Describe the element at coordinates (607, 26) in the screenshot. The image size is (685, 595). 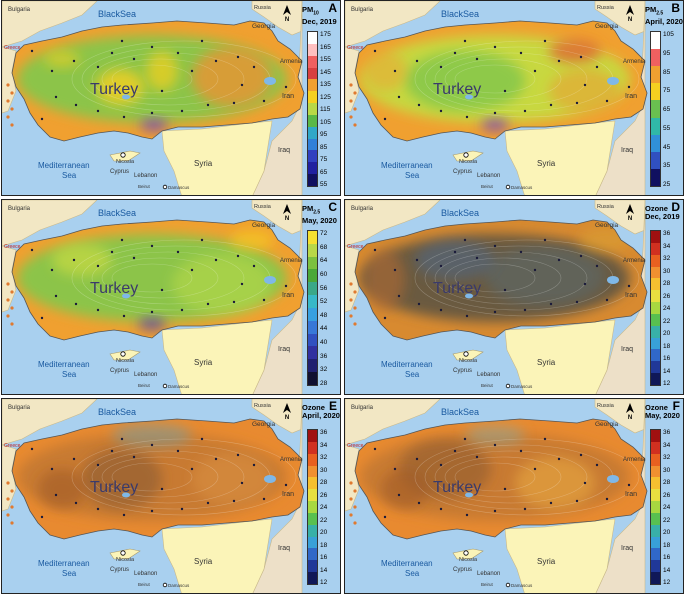
I see `label-georgia: Georgia` at that location.